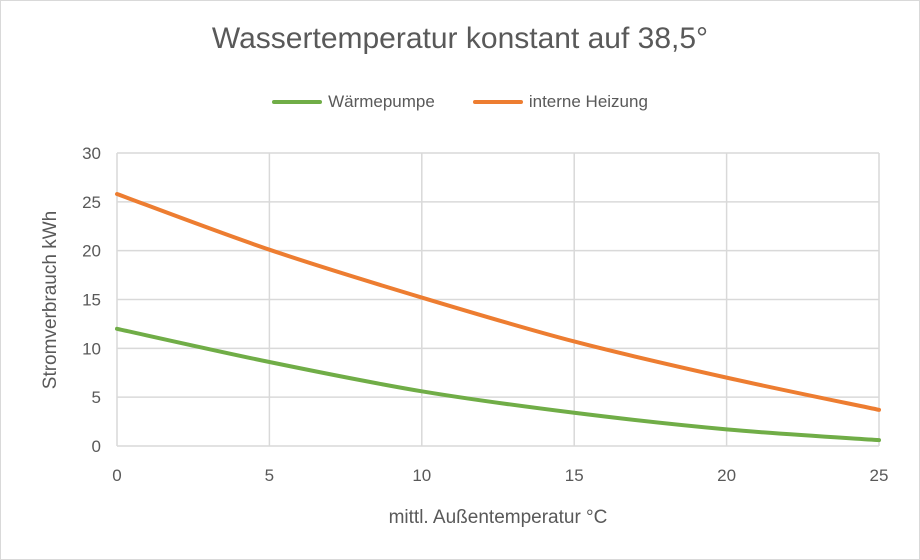 This screenshot has width=920, height=560. What do you see at coordinates (91, 300) in the screenshot?
I see `y-tick-label: 15` at bounding box center [91, 300].